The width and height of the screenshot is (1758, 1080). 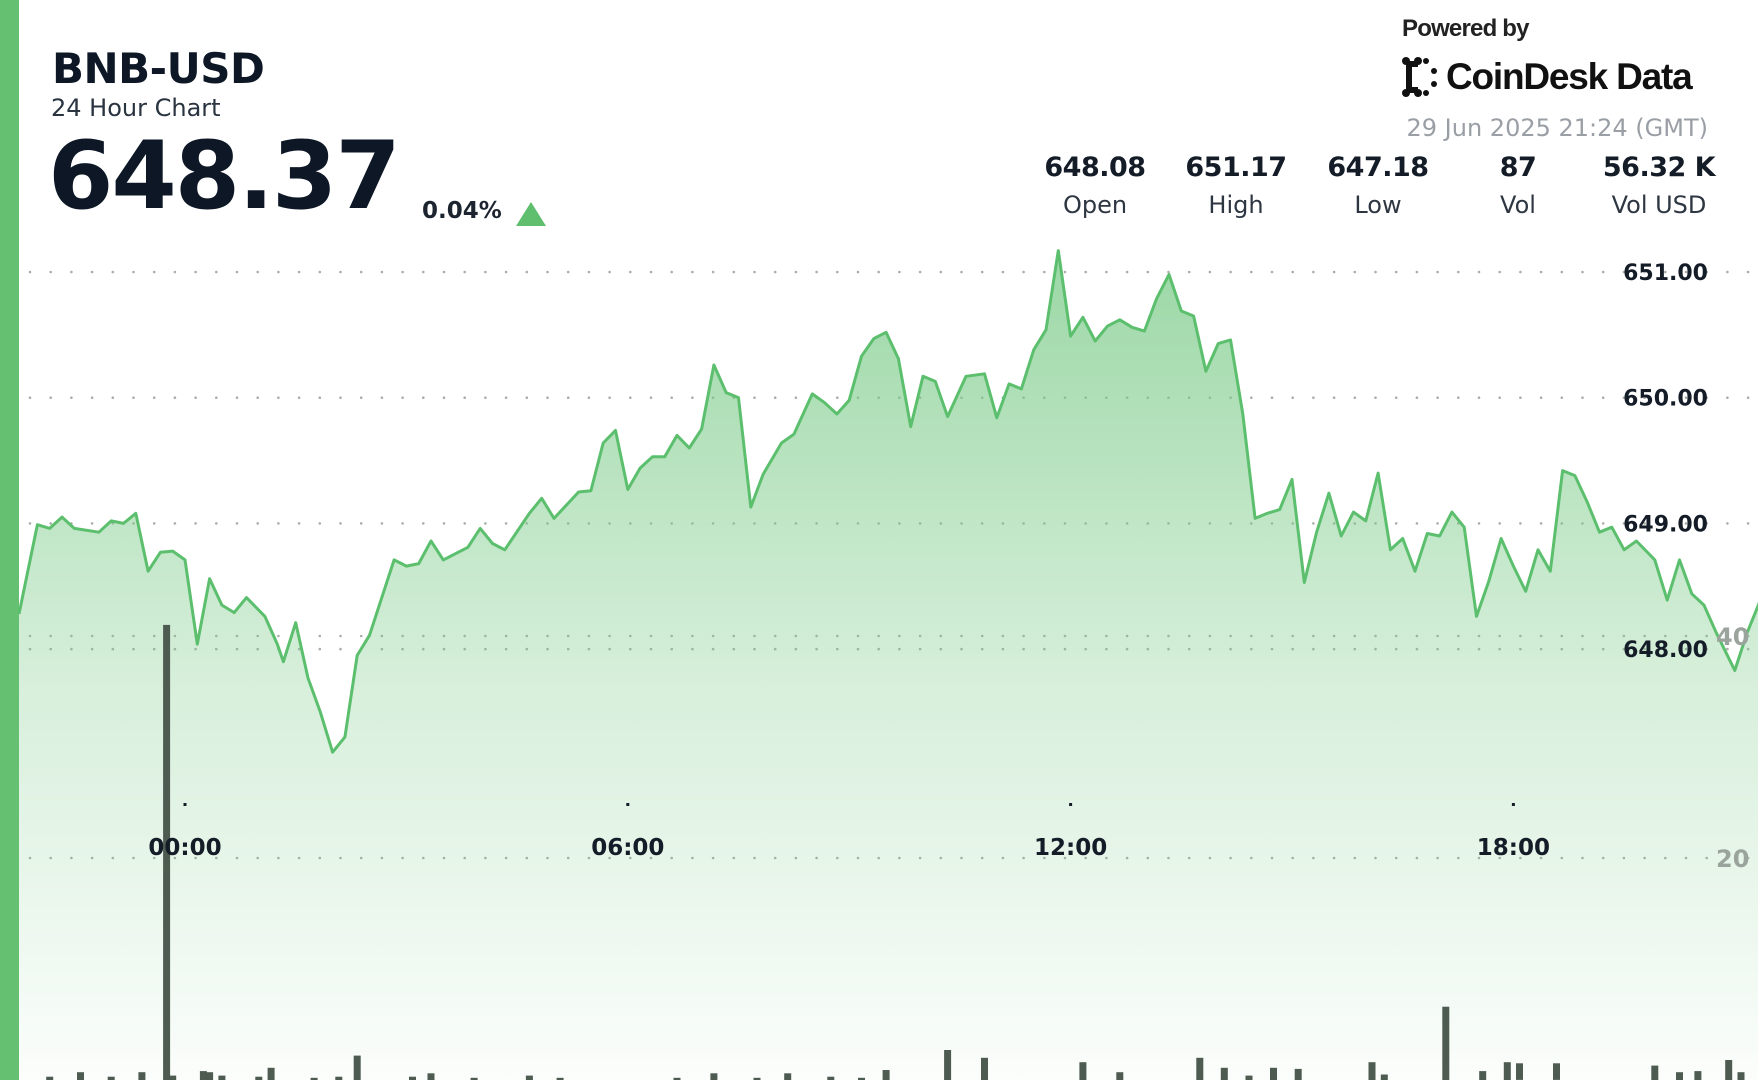 What do you see at coordinates (1095, 205) in the screenshot?
I see `stat-label: Open` at bounding box center [1095, 205].